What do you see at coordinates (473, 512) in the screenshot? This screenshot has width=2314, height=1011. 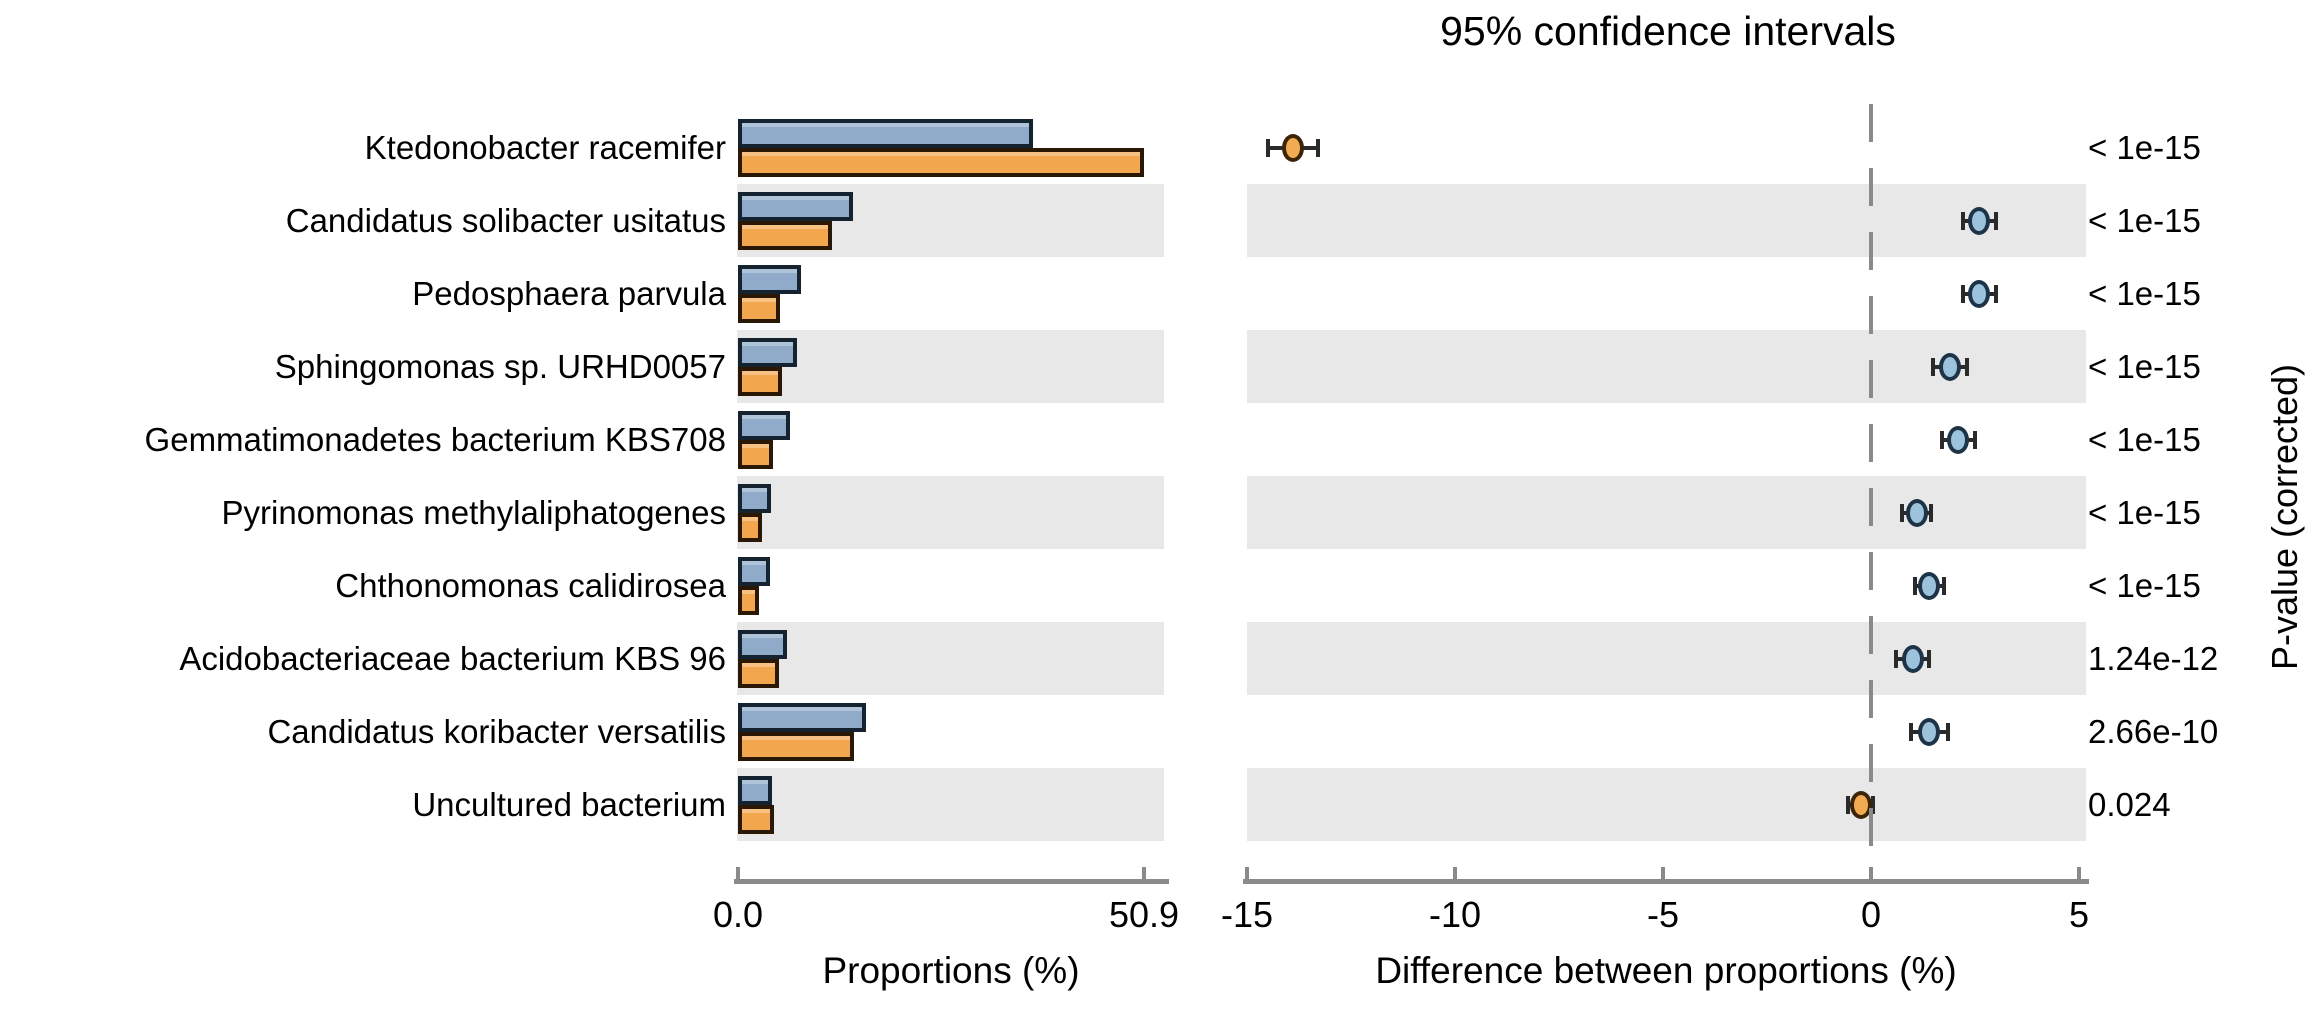 I see `taxon-label: Pyrinomonas methylaliphatogenes` at bounding box center [473, 512].